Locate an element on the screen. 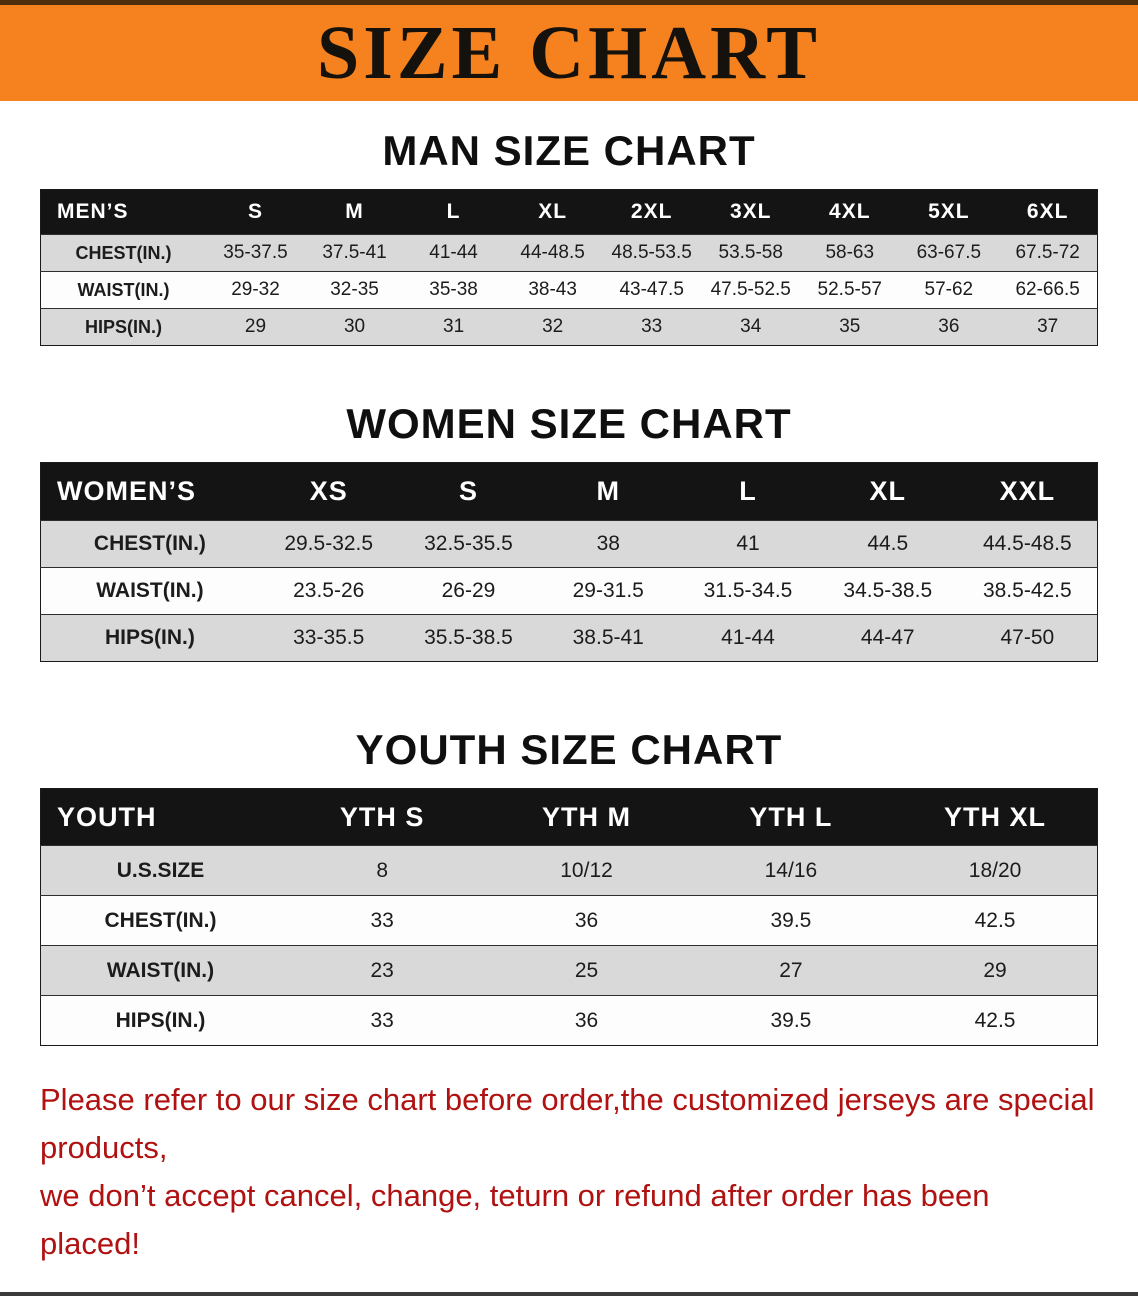 This screenshot has height=1296, width=1138. value-cell: 48.5-53.5 is located at coordinates (652, 253).